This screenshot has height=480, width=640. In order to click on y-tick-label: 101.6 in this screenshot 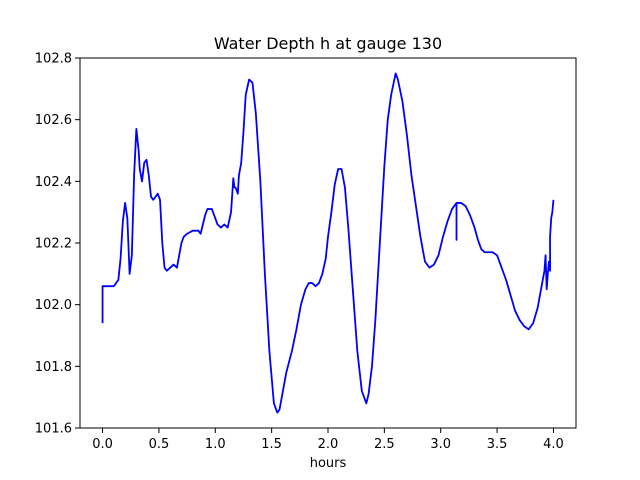, I will do `click(53, 429)`.